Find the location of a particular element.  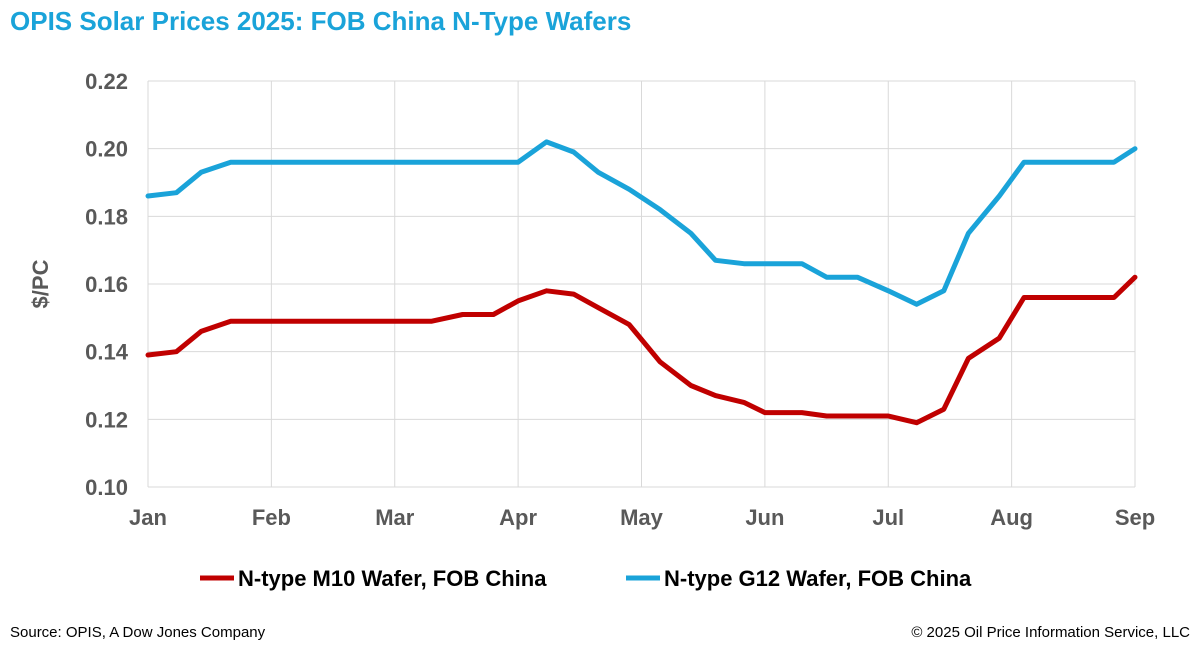

x-tick-label: May is located at coordinates (642, 517).